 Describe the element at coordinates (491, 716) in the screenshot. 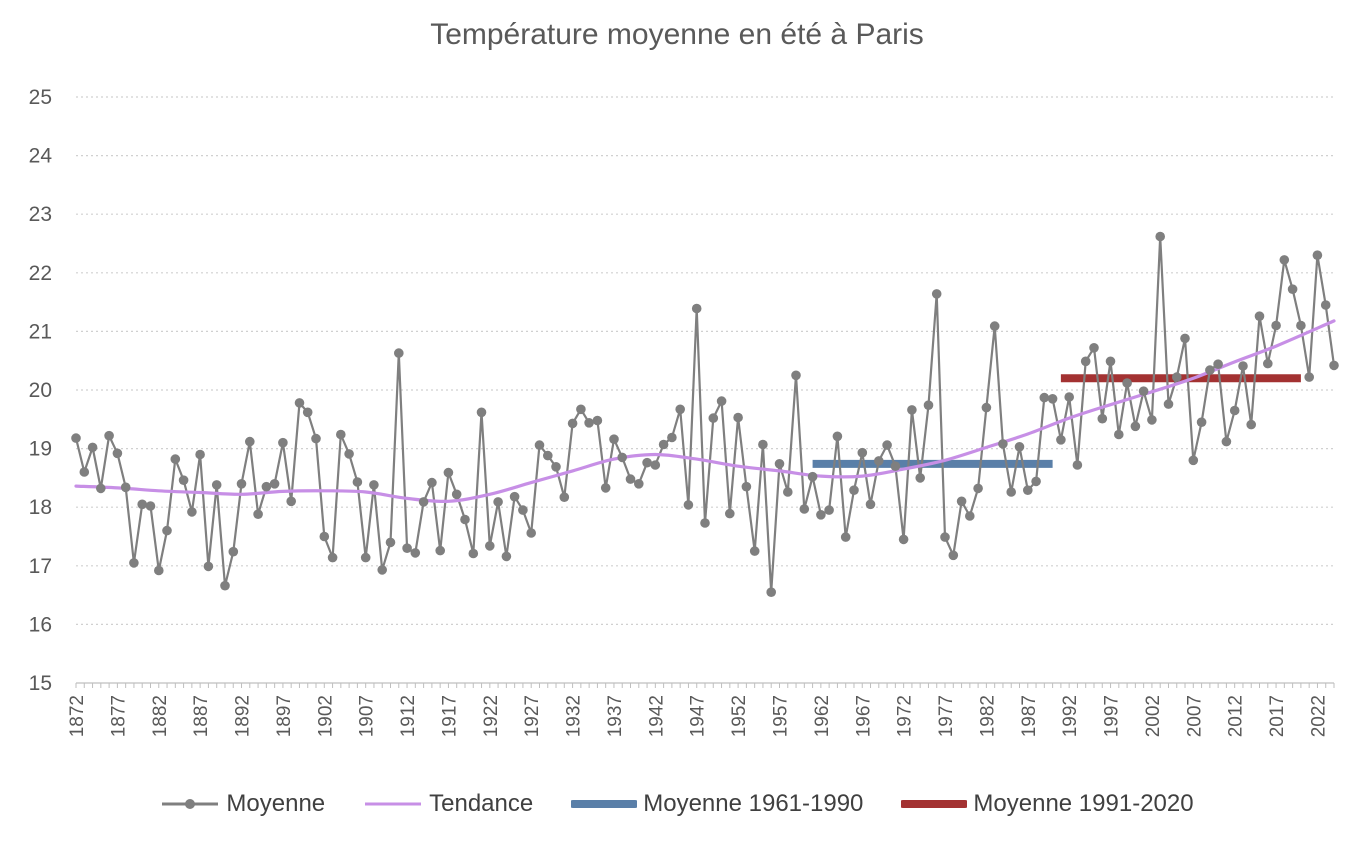

I see `x-tick-label: 1922` at that location.